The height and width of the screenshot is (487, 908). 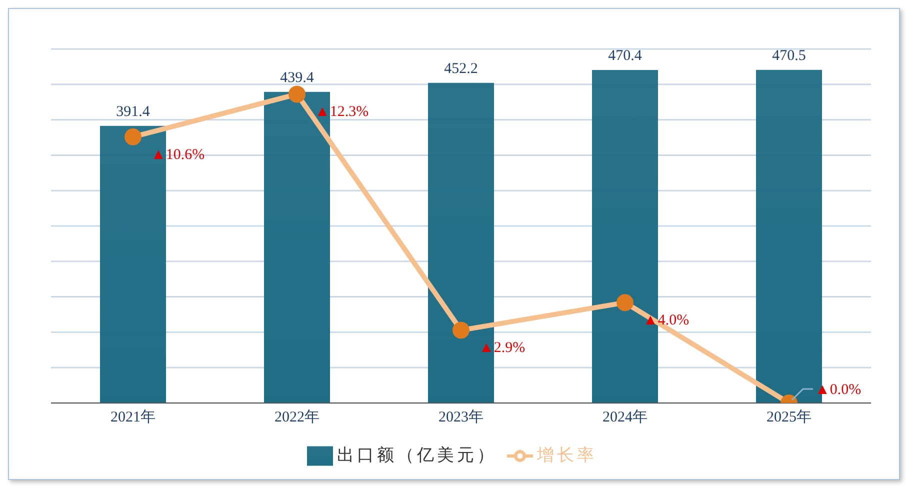 I want to click on x-tick-label: 2022年, so click(x=297, y=417).